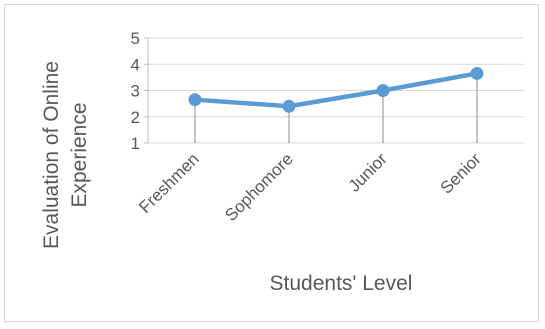  I want to click on y-tick-label: 4, so click(135, 64).